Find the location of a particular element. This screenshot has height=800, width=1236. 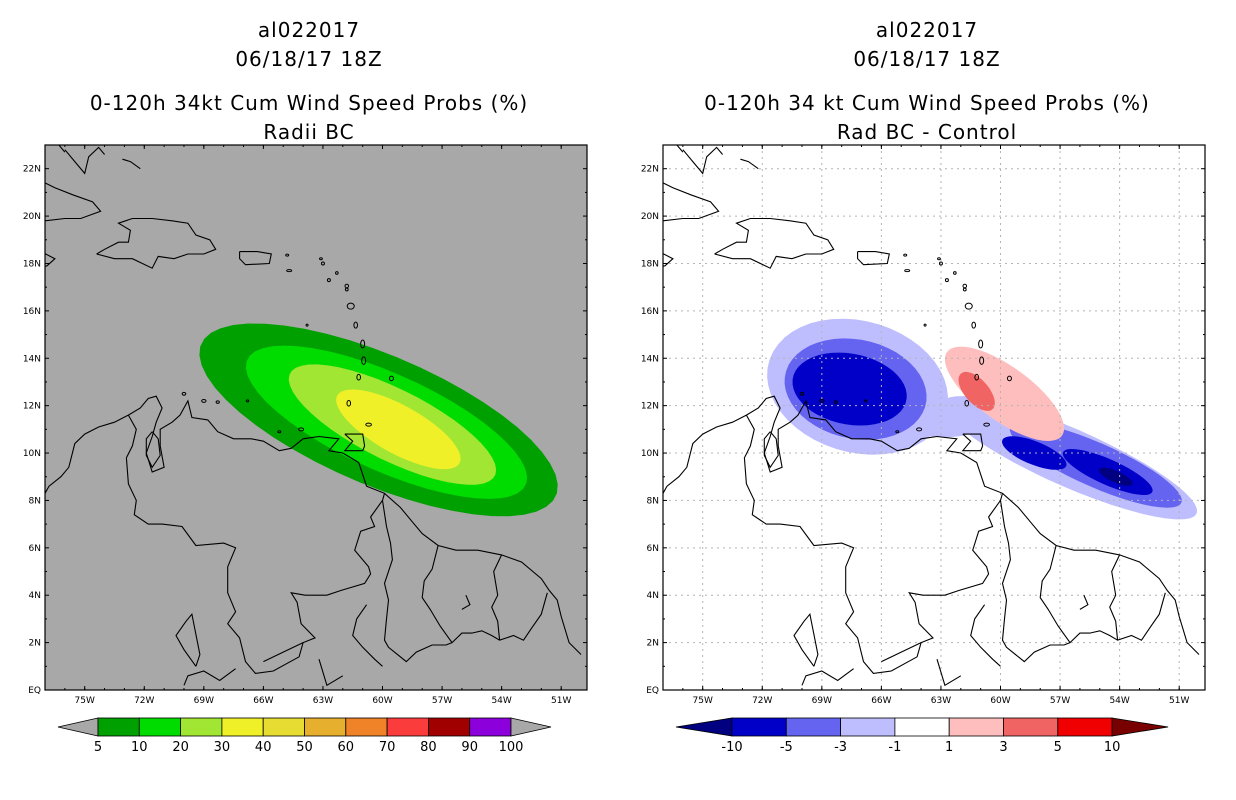

diff-minus-10-mid is located at coordinates (1034, 453).